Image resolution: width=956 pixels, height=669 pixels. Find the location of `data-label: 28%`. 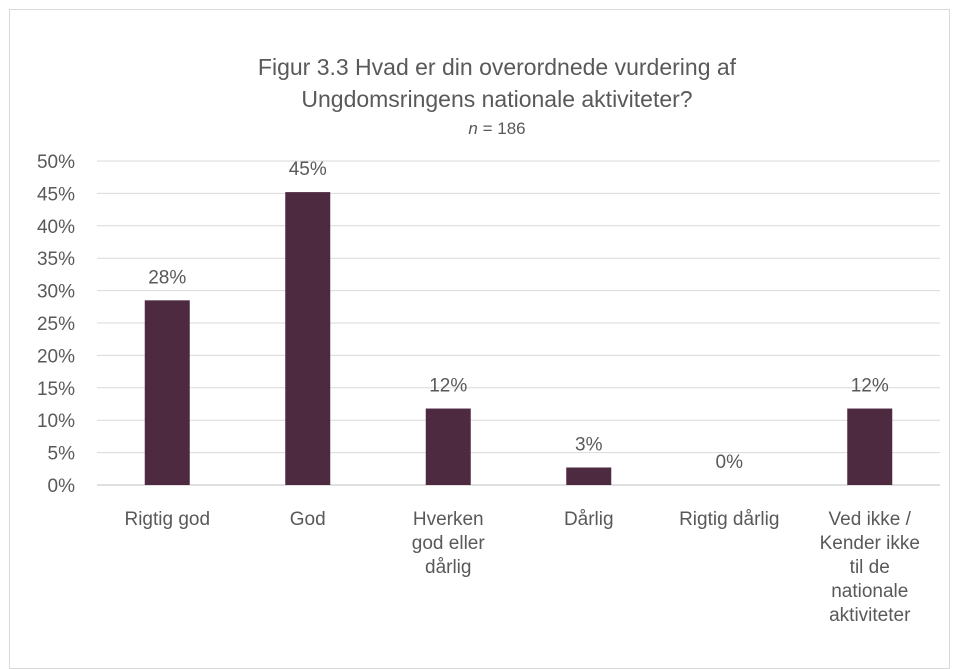

data-label: 28% is located at coordinates (167, 277).